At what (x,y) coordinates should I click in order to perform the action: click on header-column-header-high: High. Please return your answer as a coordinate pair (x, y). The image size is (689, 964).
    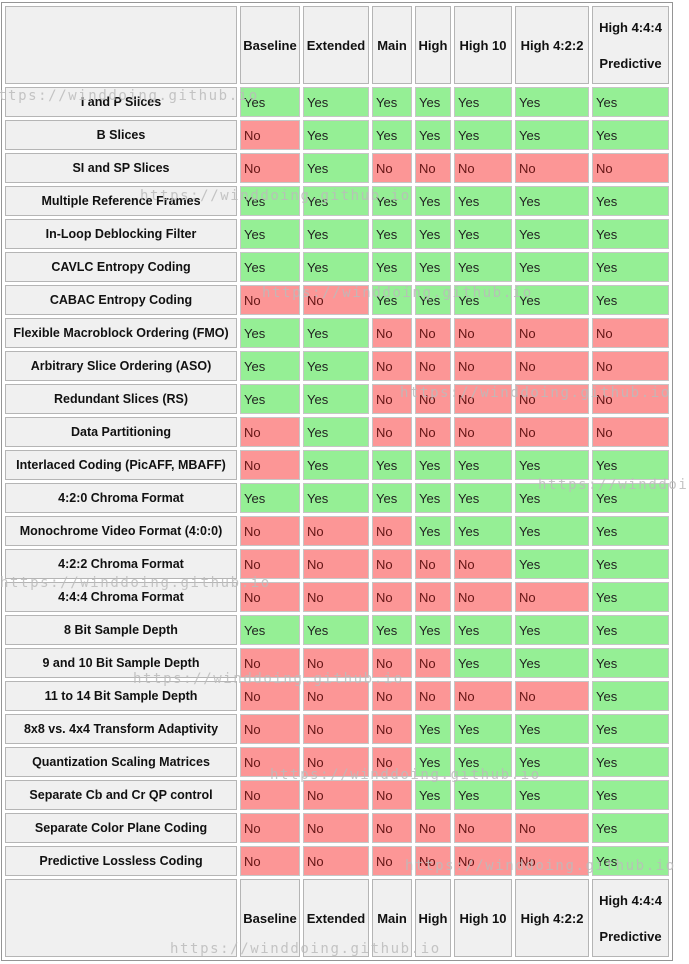
    Looking at the image, I should click on (433, 45).